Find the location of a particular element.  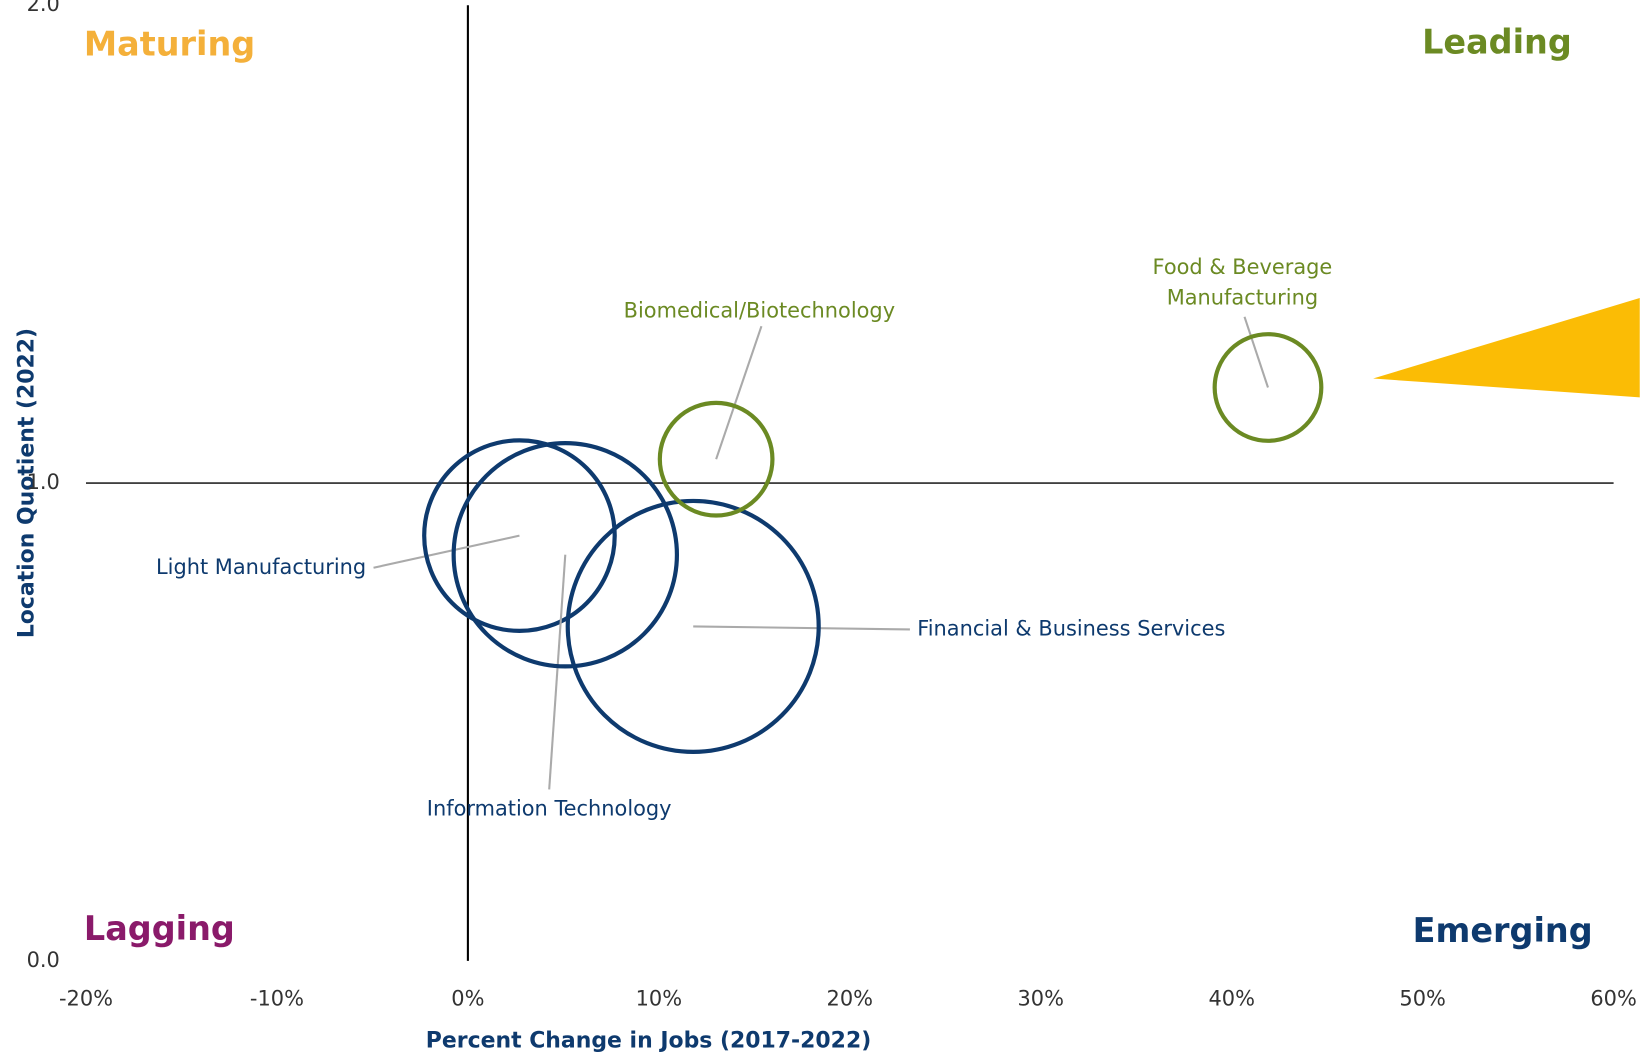

y-tick-label: 0.0 is located at coordinates (43, 960).